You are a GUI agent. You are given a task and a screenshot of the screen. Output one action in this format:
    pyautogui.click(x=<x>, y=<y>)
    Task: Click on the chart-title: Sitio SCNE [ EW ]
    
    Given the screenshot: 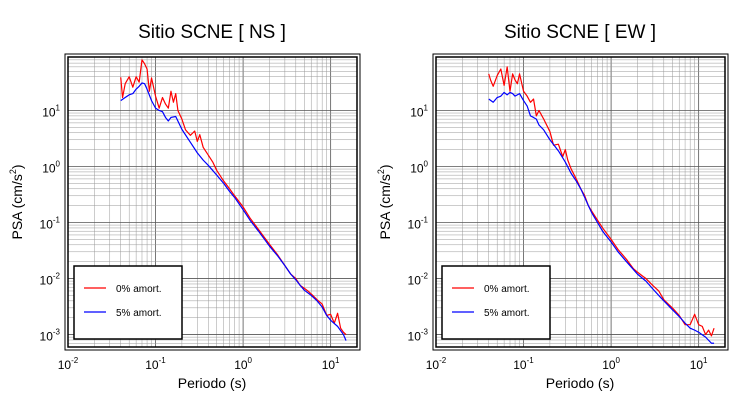 What is the action you would take?
    pyautogui.click(x=580, y=32)
    